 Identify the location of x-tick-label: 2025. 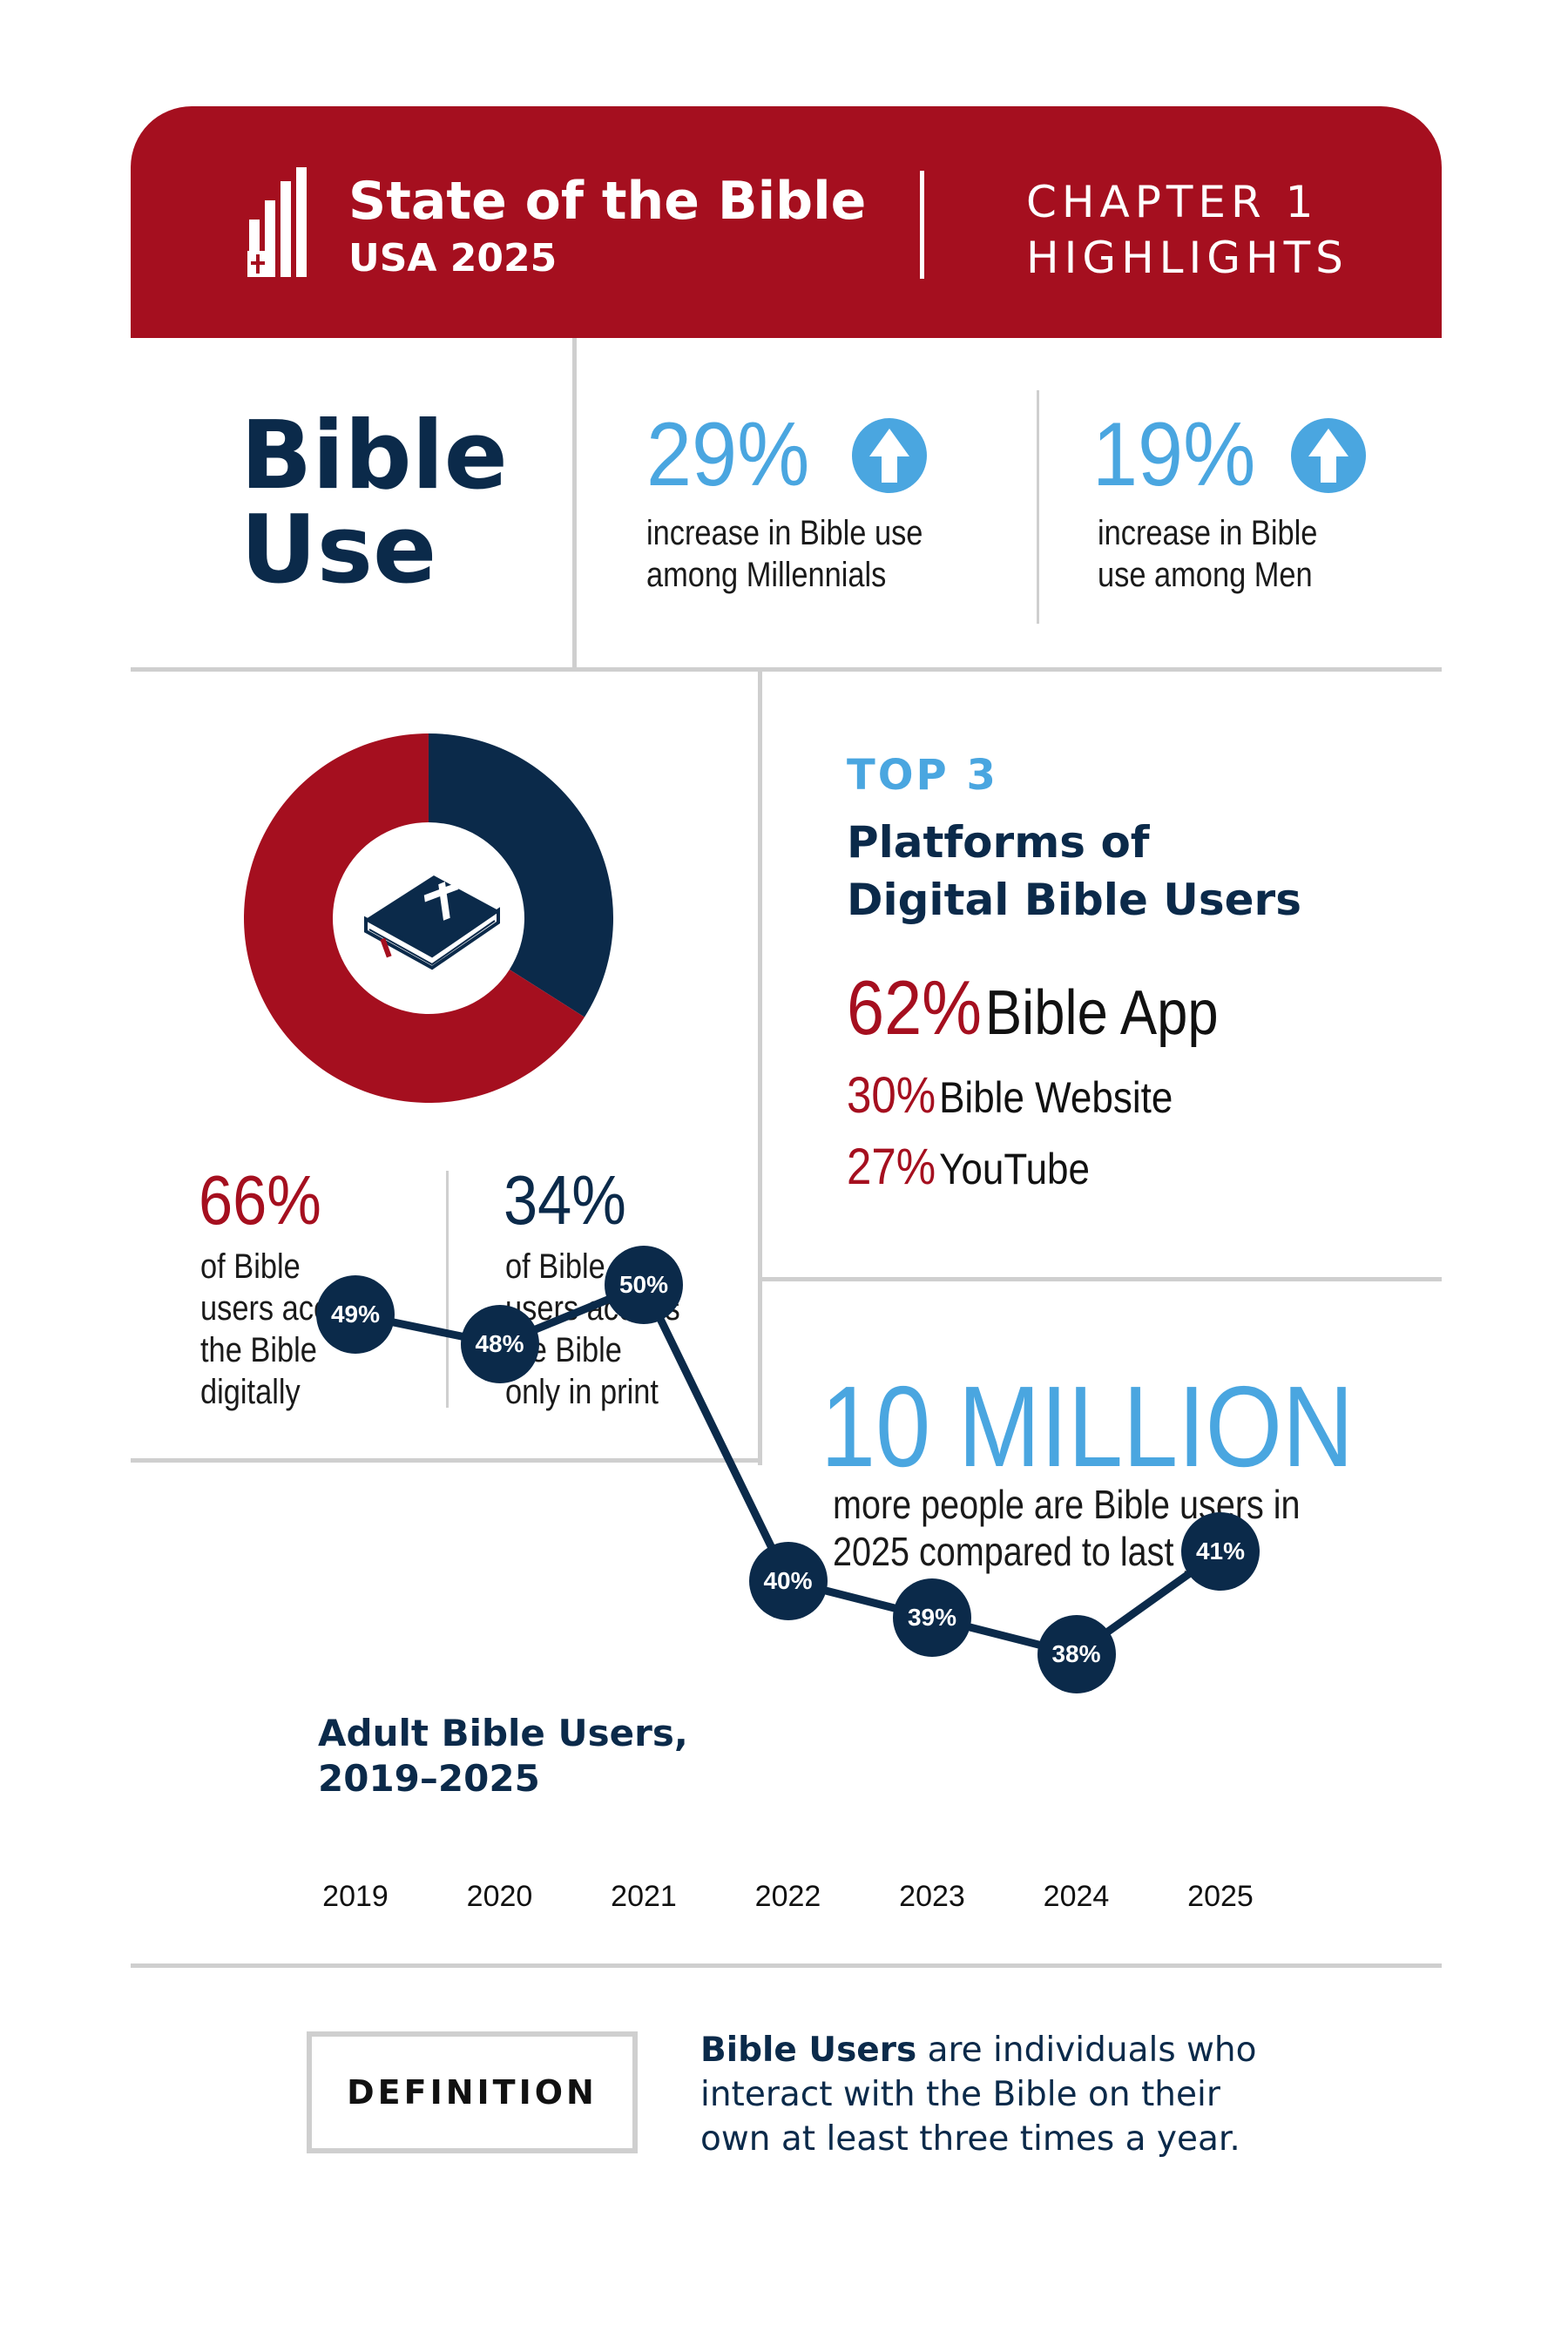
(1221, 1896).